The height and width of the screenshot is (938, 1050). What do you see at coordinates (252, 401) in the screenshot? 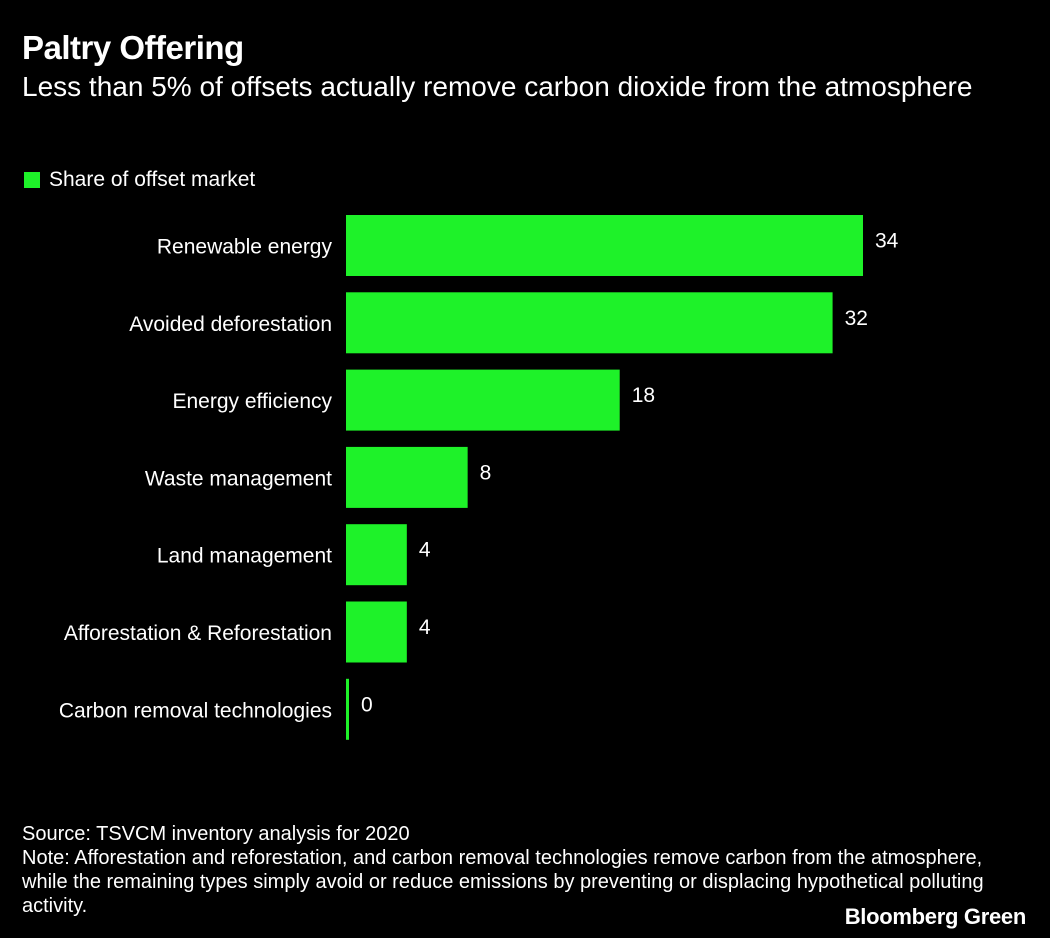
I see `category-label: Energy efficiency` at bounding box center [252, 401].